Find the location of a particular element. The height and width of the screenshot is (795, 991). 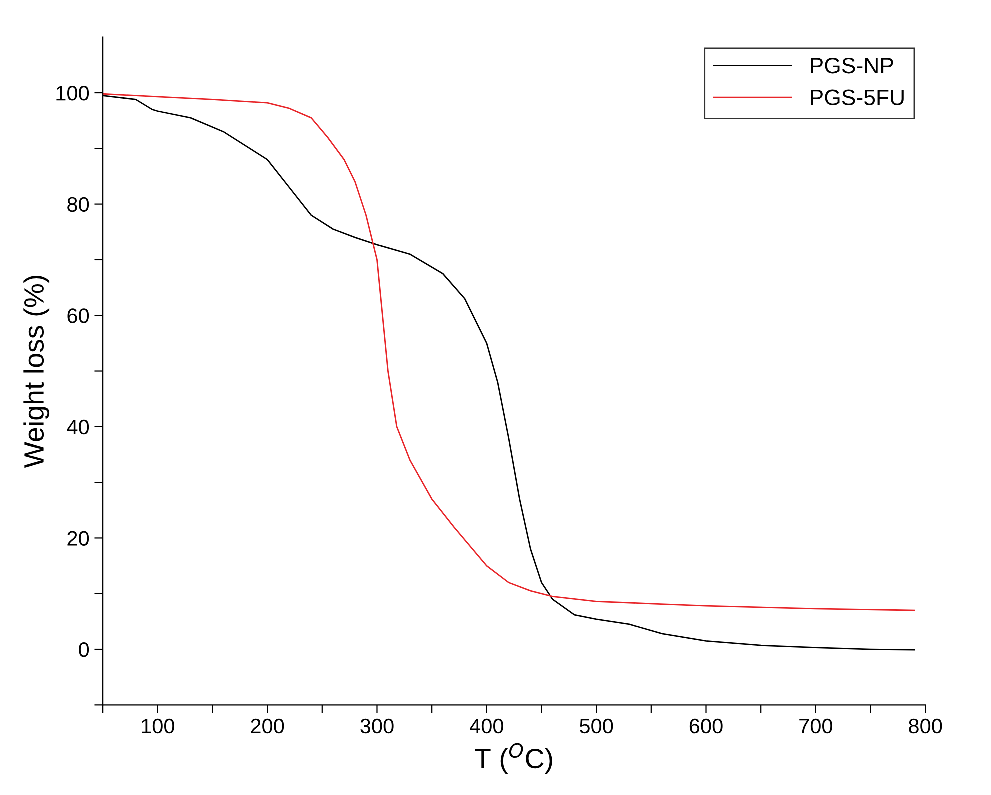

legend-label: PGS-5FU is located at coordinates (857, 98).